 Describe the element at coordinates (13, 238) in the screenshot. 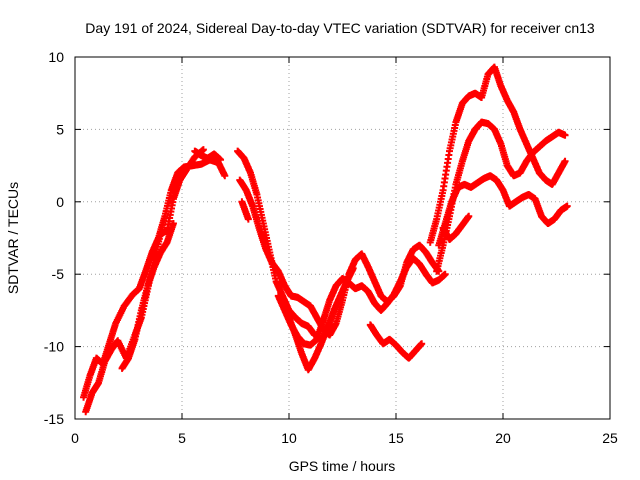

I see `y-axis-label: SDTVAR / TECUs` at that location.